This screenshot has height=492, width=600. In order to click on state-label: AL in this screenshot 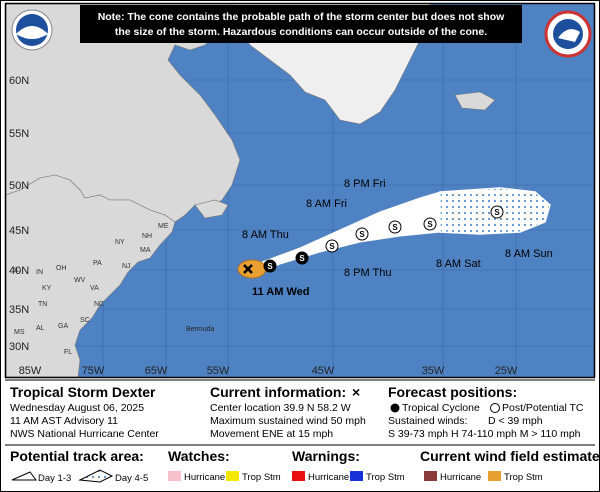, I will do `click(40, 328)`.